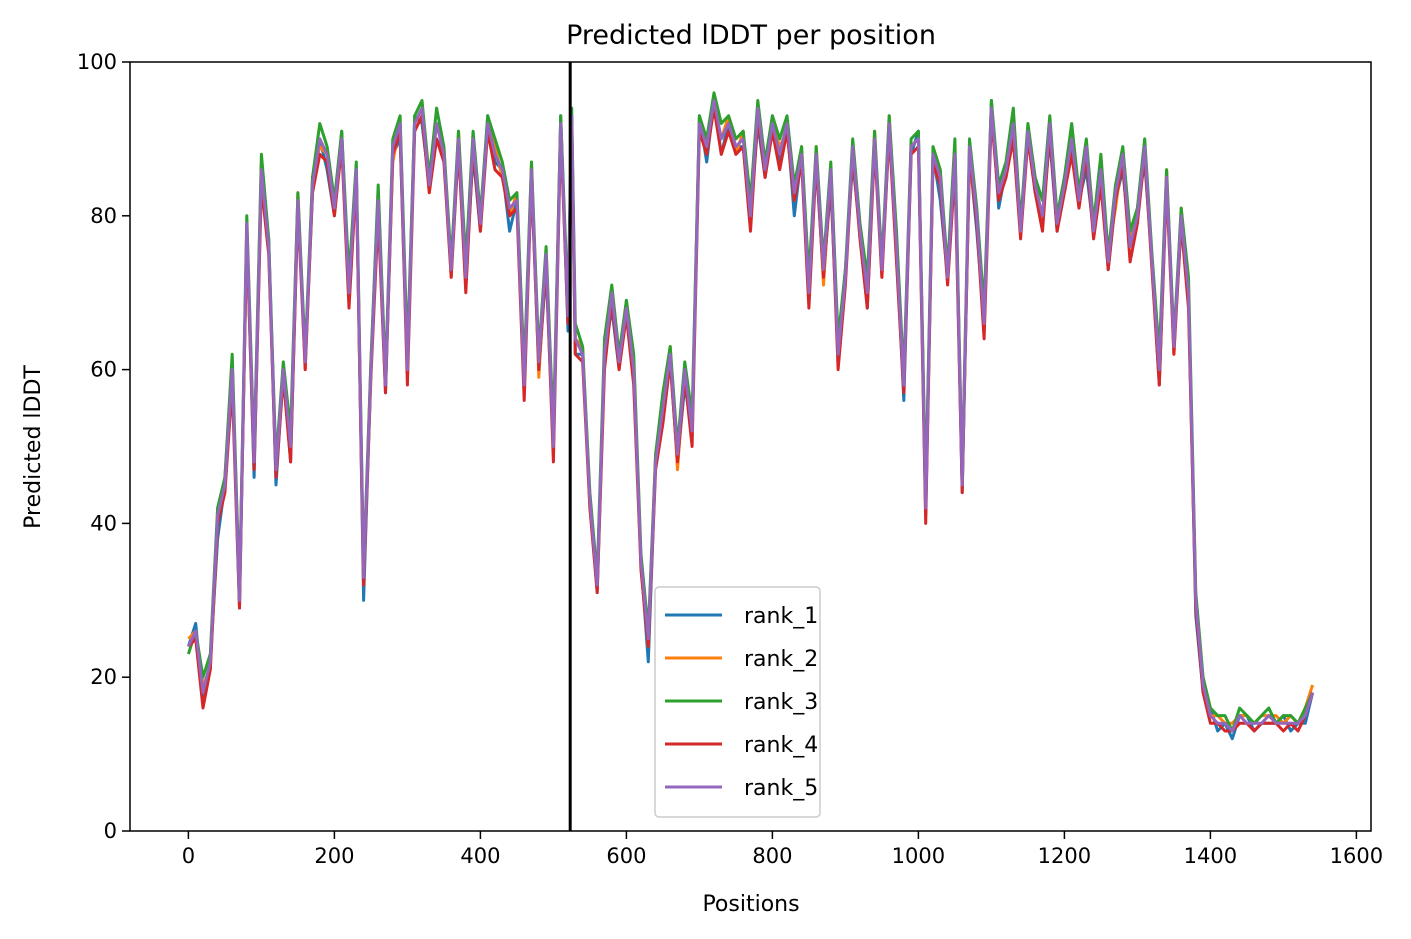  Describe the element at coordinates (1356, 856) in the screenshot. I see `x-tick-label: 1600` at that location.